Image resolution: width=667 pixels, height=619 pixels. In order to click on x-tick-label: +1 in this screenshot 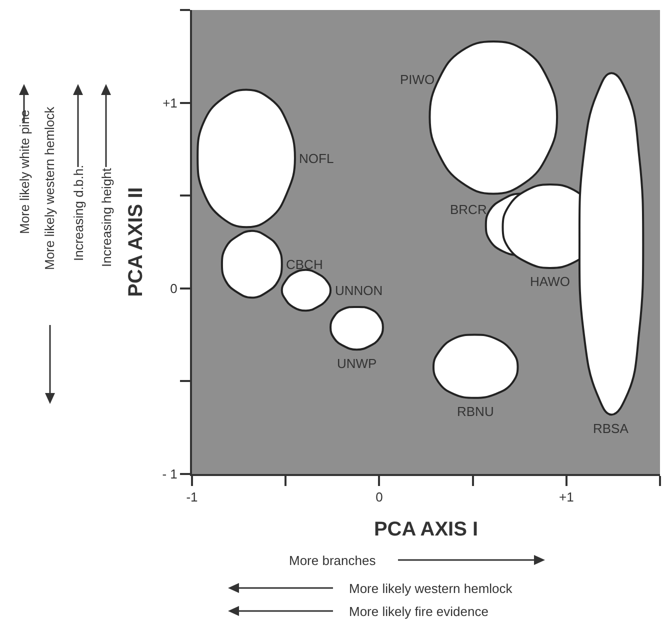, I will do `click(566, 497)`.